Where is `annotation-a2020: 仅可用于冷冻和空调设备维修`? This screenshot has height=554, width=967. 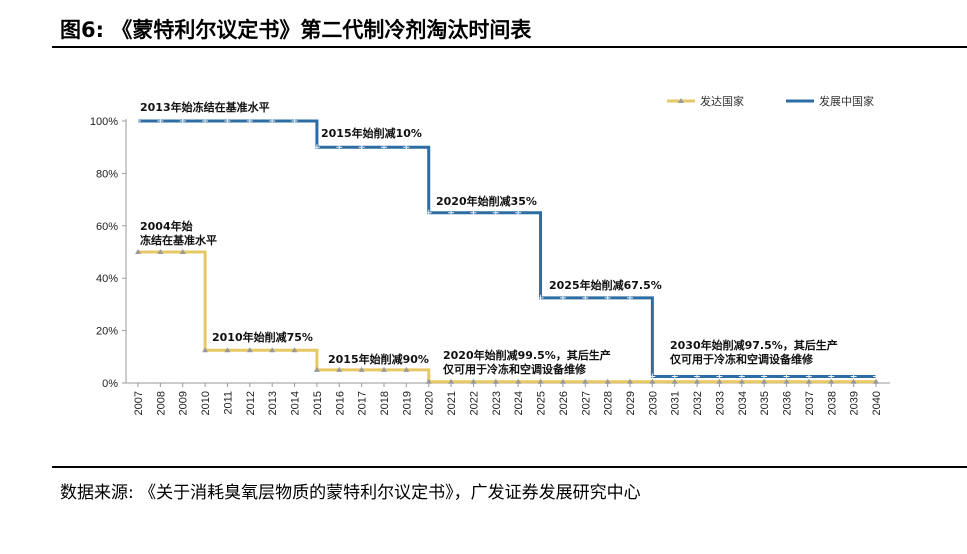 annotation-a2020: 仅可用于冷冻和空调设备维修 is located at coordinates (514, 369).